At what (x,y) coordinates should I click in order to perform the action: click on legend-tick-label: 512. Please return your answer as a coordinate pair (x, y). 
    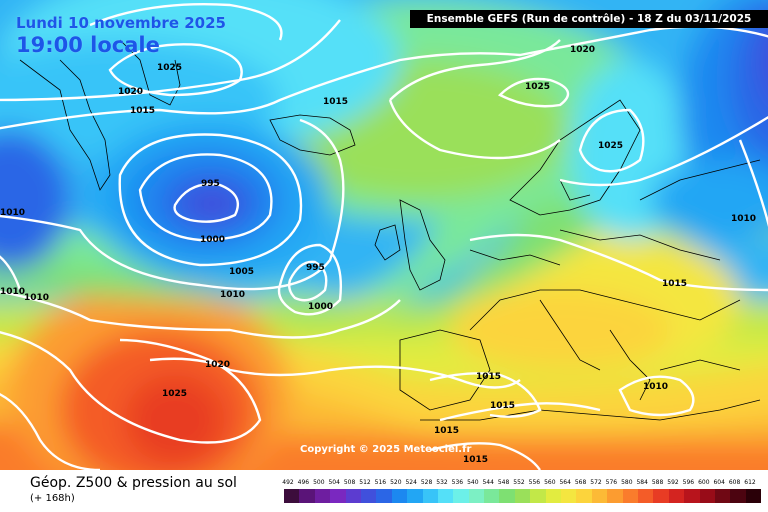
    Looking at the image, I should click on (365, 482).